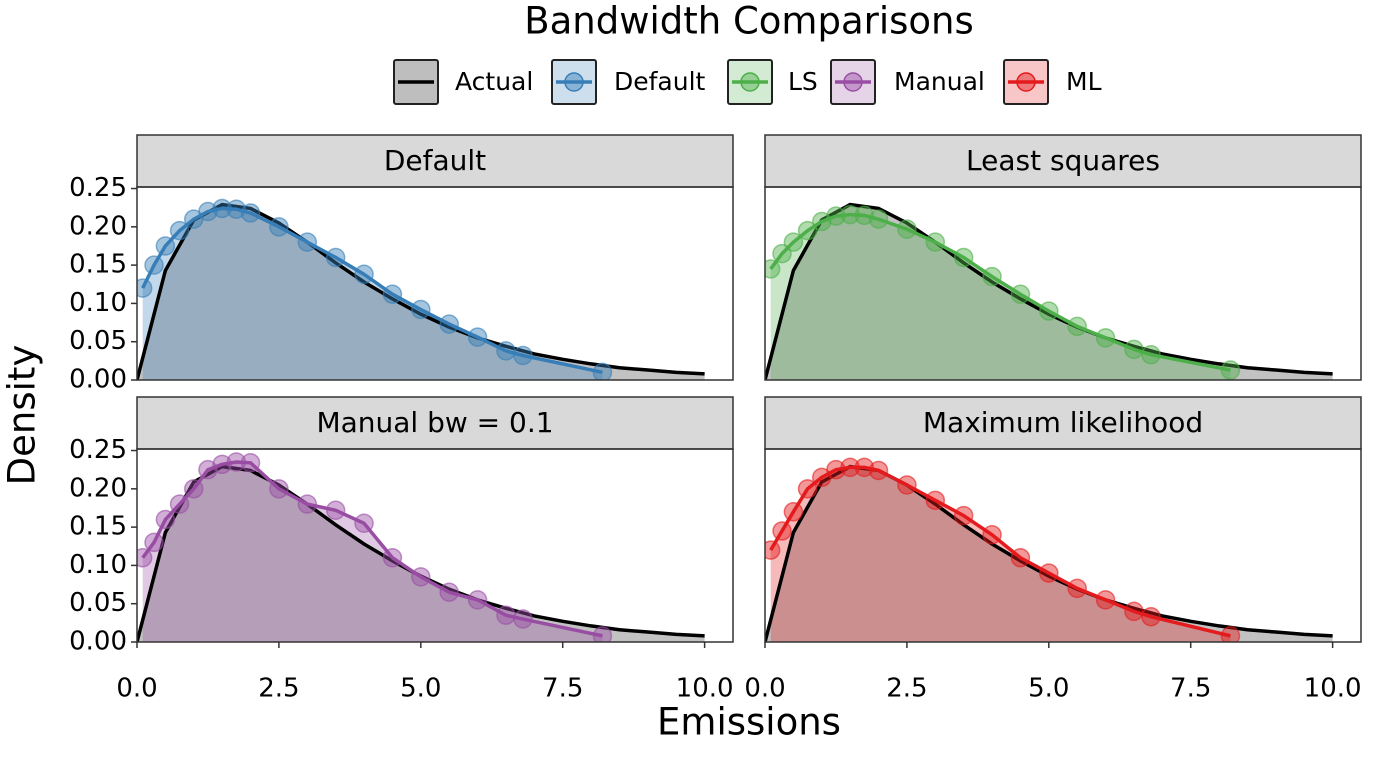 This screenshot has width=1400, height=768. What do you see at coordinates (660, 81) in the screenshot?
I see `legend-label: Default` at bounding box center [660, 81].